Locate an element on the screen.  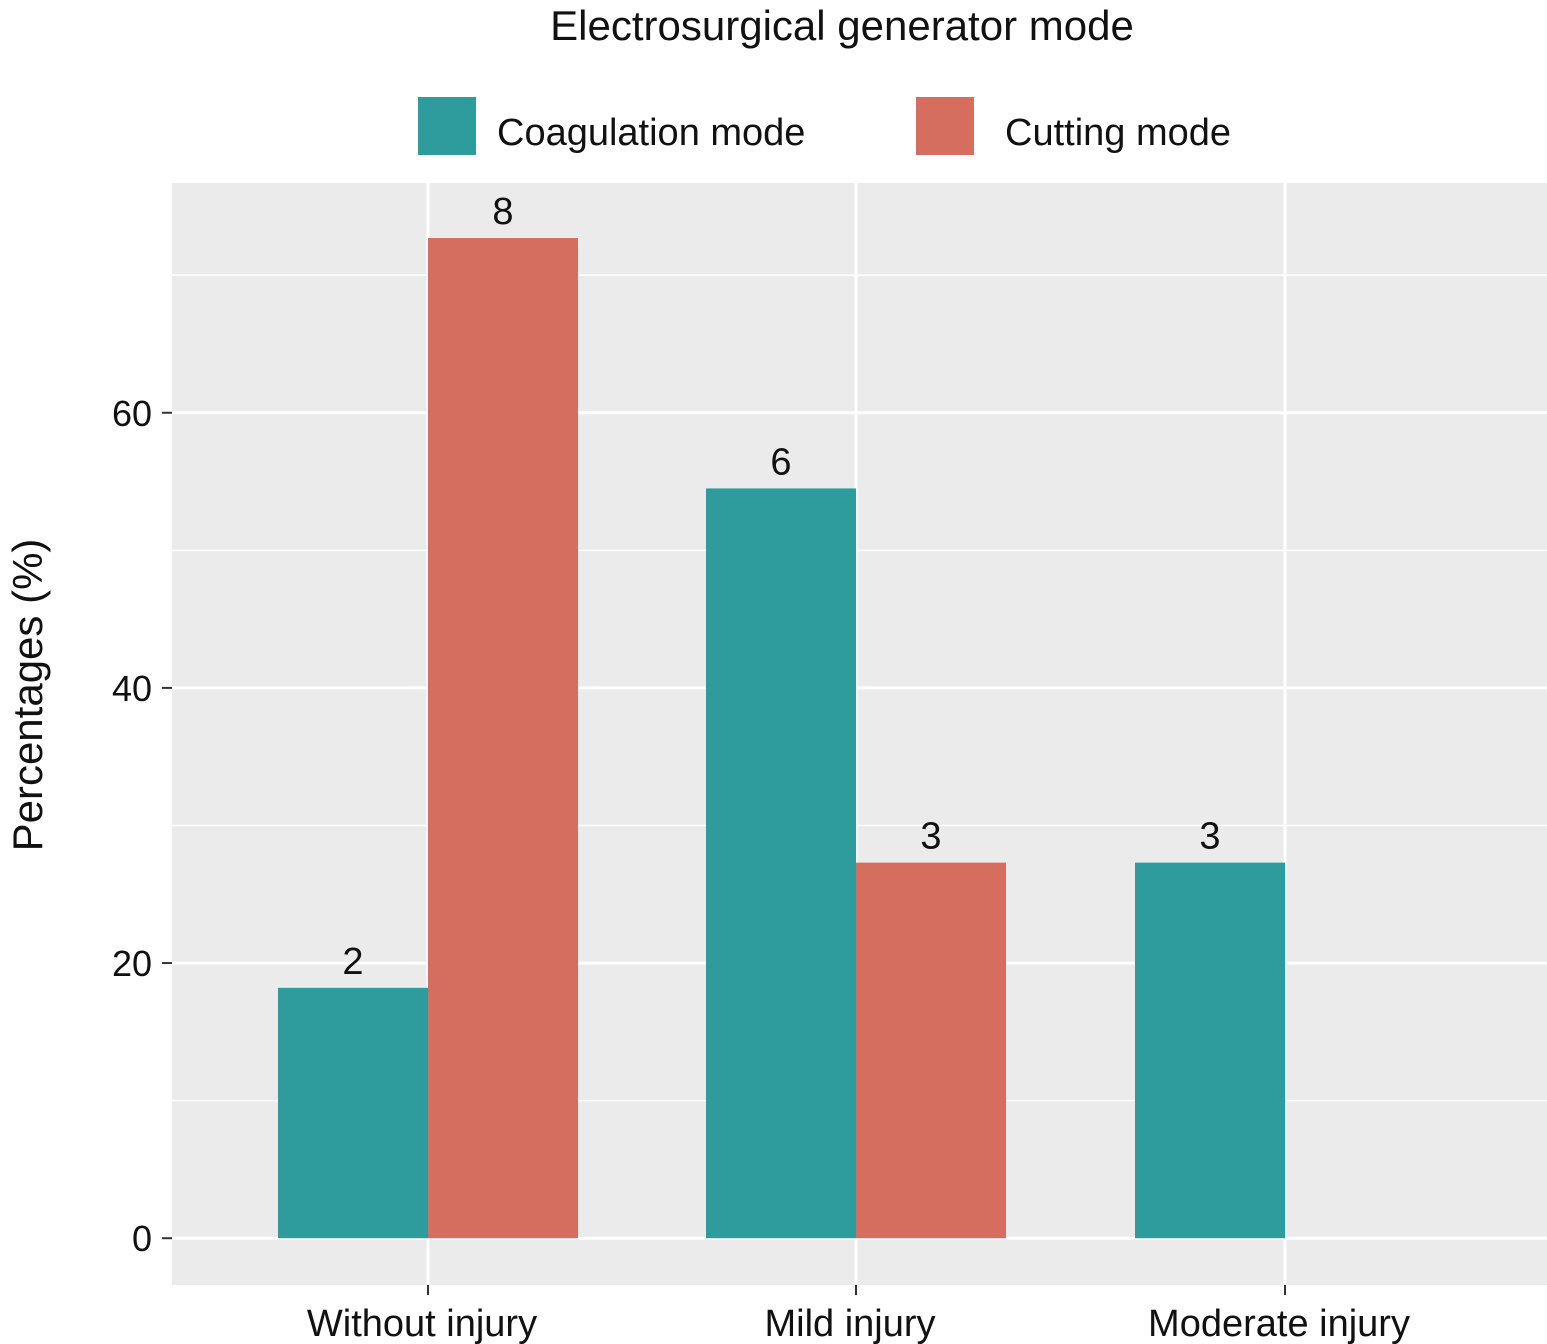
data-label: 6 is located at coordinates (780, 462).